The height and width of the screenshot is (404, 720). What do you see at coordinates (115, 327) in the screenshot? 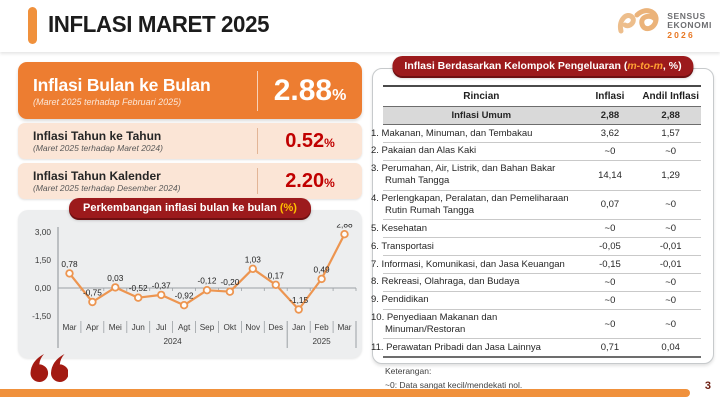
I see `svg-text: Mei` at bounding box center [115, 327].